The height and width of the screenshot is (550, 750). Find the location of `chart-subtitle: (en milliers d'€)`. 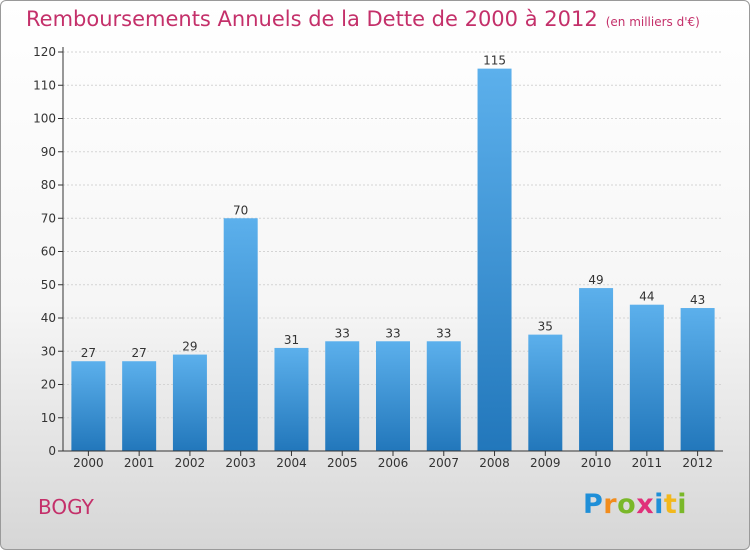

chart-subtitle: (en milliers d'€) is located at coordinates (652, 22).